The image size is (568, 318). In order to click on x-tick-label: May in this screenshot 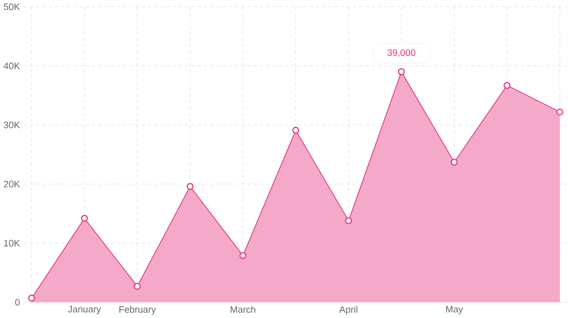, I will do `click(455, 310)`.